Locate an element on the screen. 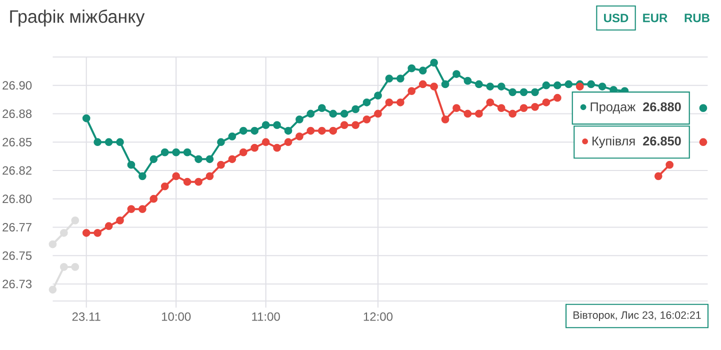 Image resolution: width=721 pixels, height=350 pixels. y-tick-label: 26.73 is located at coordinates (17, 284).